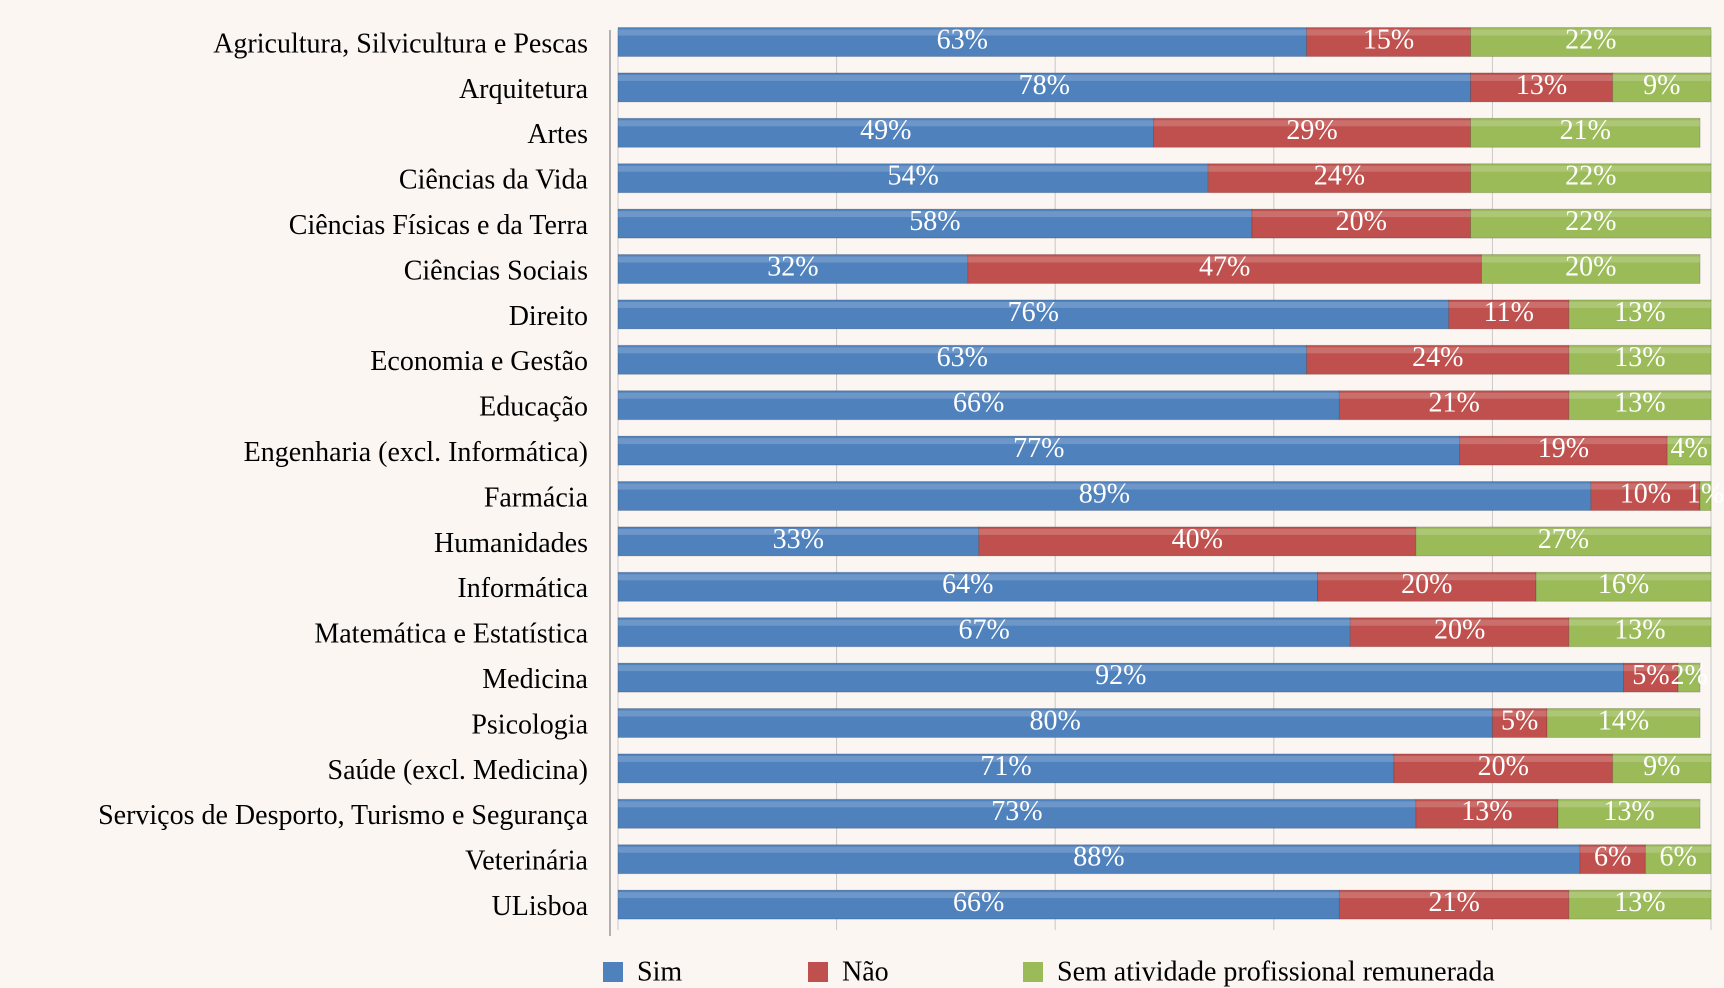 The image size is (1724, 988). I want to click on data-label: 11%, so click(1509, 312).